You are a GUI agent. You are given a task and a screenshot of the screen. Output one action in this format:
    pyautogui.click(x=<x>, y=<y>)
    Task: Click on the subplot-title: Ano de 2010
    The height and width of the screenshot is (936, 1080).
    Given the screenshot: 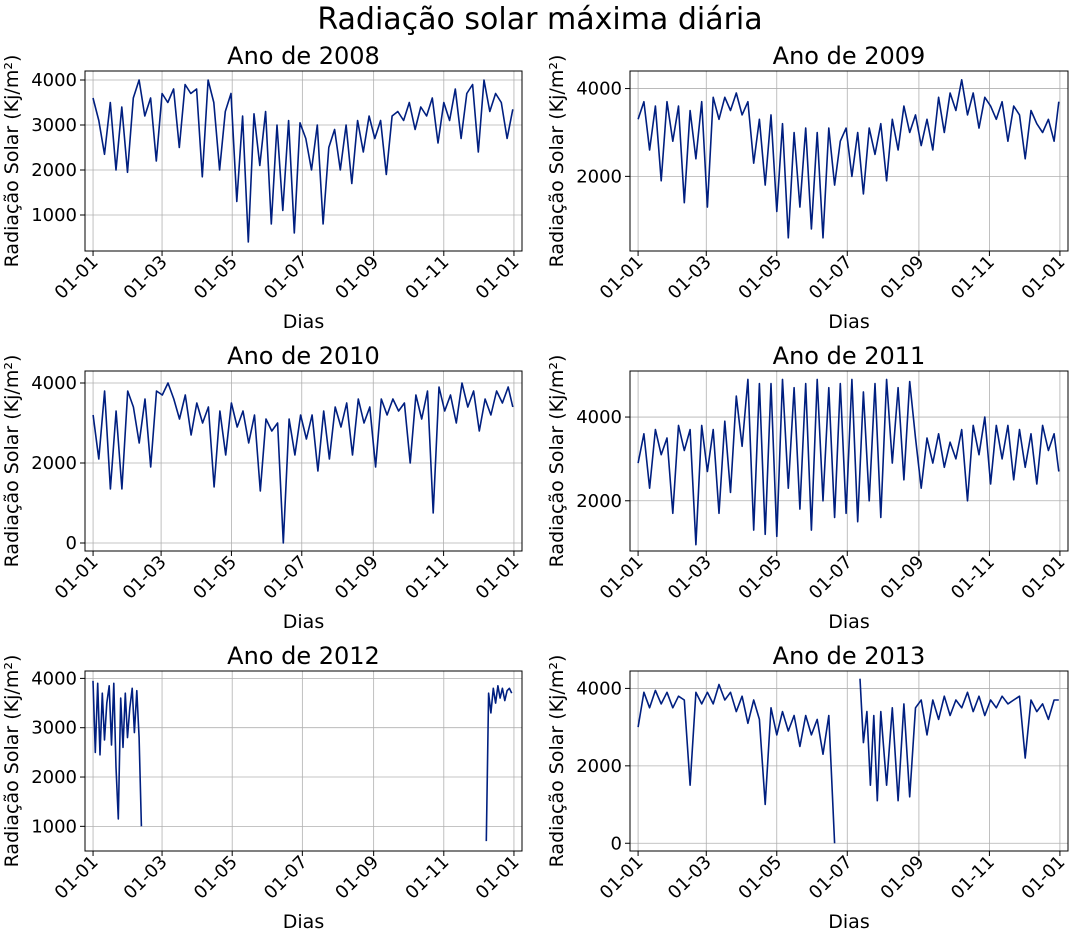 What is the action you would take?
    pyautogui.click(x=303, y=356)
    